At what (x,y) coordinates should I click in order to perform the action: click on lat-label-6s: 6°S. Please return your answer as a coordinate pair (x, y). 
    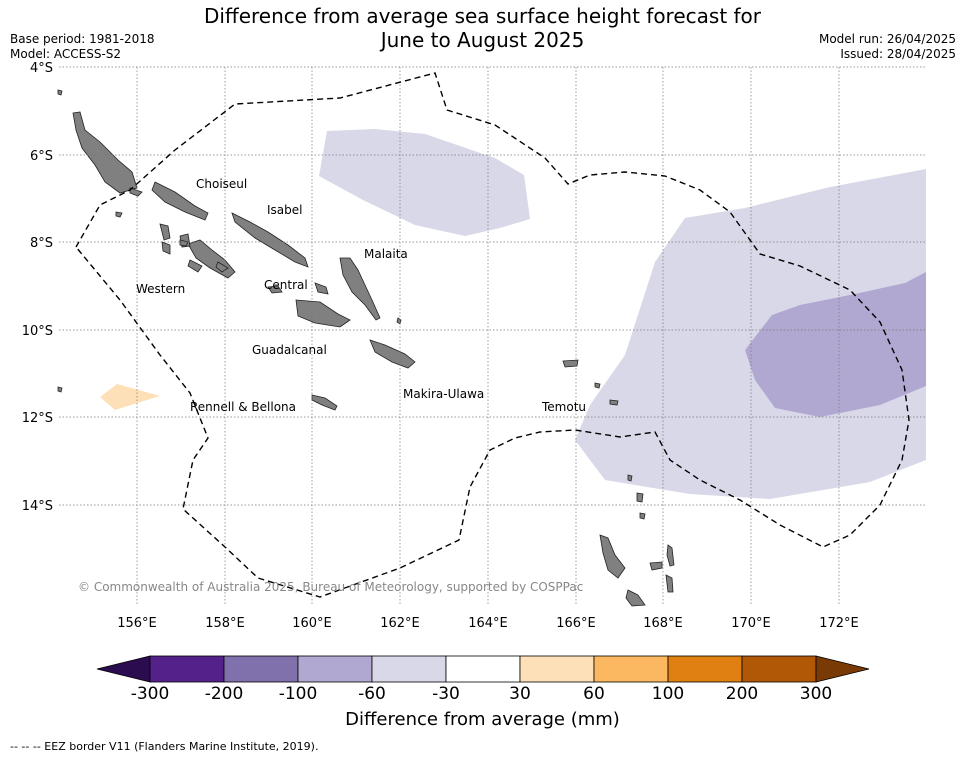
    Looking at the image, I should click on (41, 156).